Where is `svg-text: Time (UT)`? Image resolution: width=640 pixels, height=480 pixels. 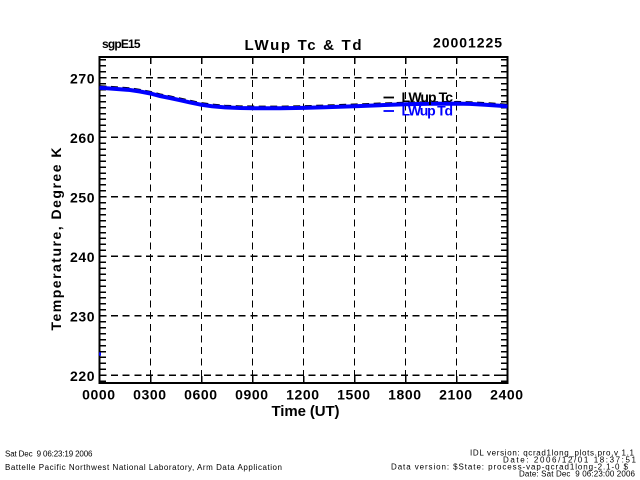
svg-text: Time (UT) is located at coordinates (306, 411).